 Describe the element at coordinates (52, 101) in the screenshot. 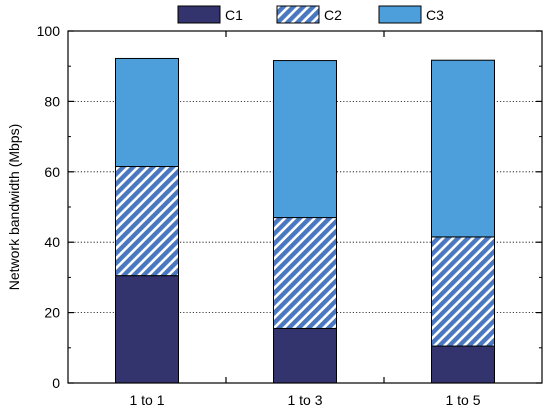

I see `y-tick-label: 80` at that location.